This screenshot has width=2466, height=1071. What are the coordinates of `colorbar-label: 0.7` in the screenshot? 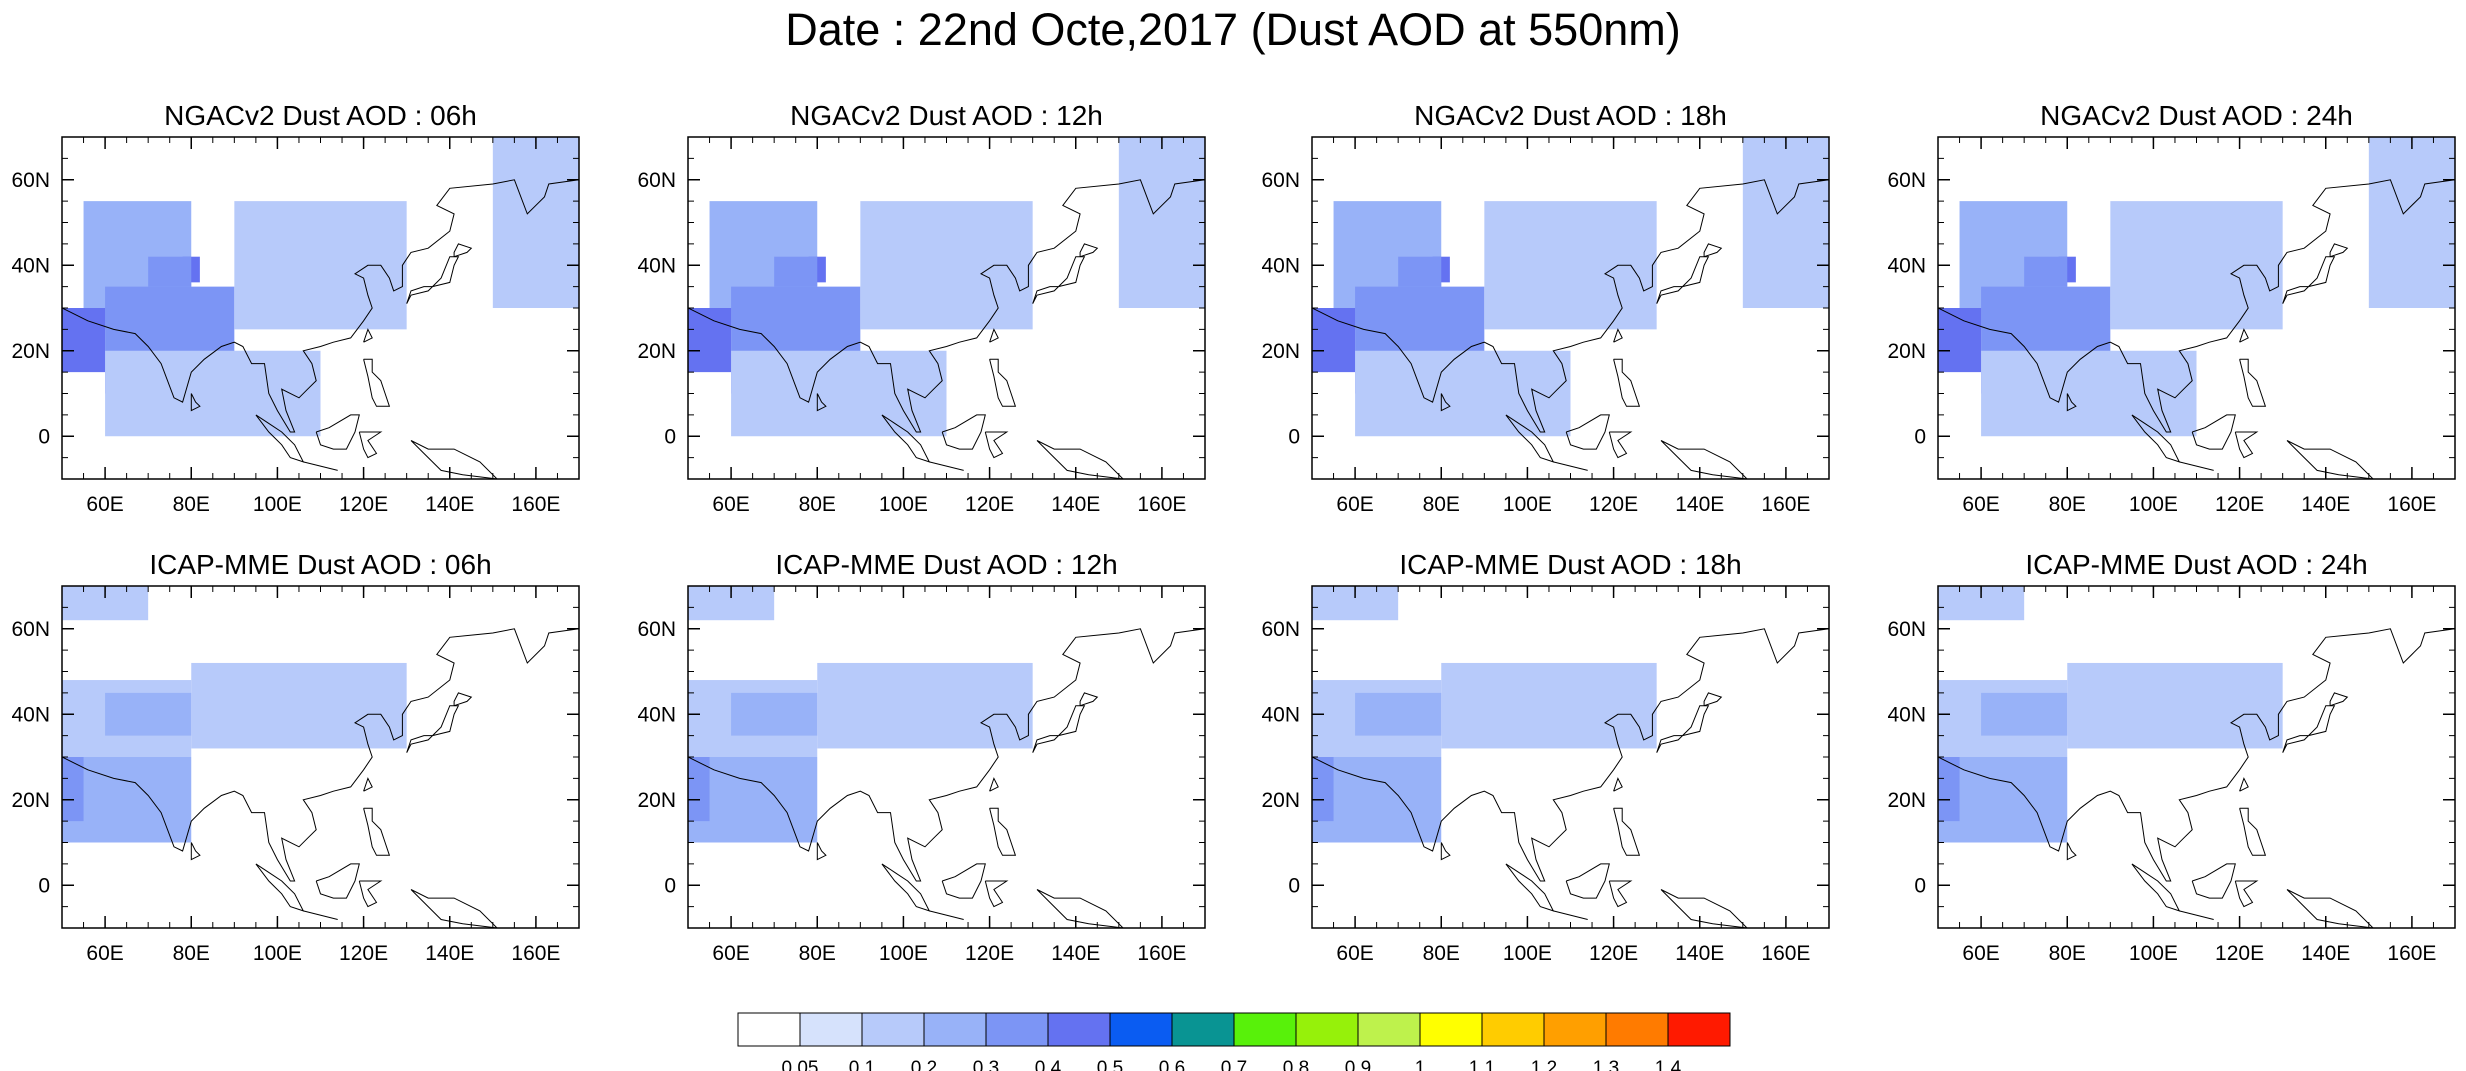 It's located at (1234, 1064).